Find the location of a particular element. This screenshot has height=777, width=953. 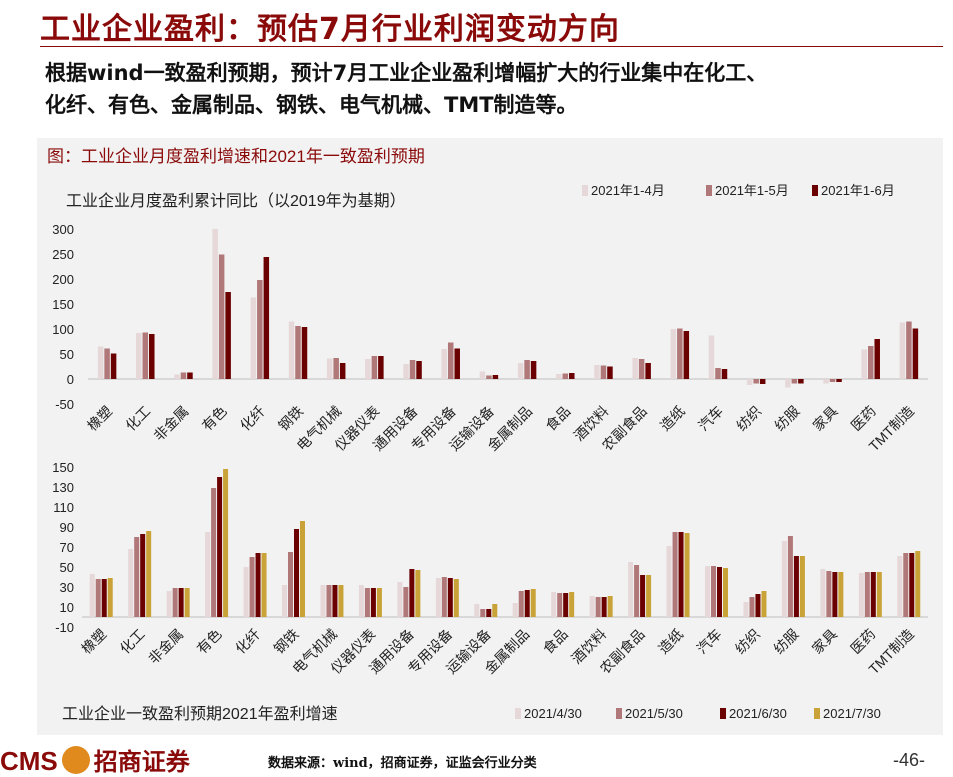

y-tick-label: 90 is located at coordinates (67, 527).